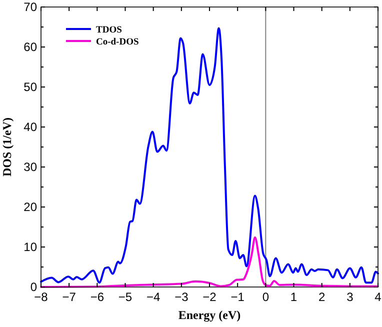 The height and width of the screenshot is (327, 382). What do you see at coordinates (109, 31) in the screenshot?
I see `legend-label: TDOS` at bounding box center [109, 31].